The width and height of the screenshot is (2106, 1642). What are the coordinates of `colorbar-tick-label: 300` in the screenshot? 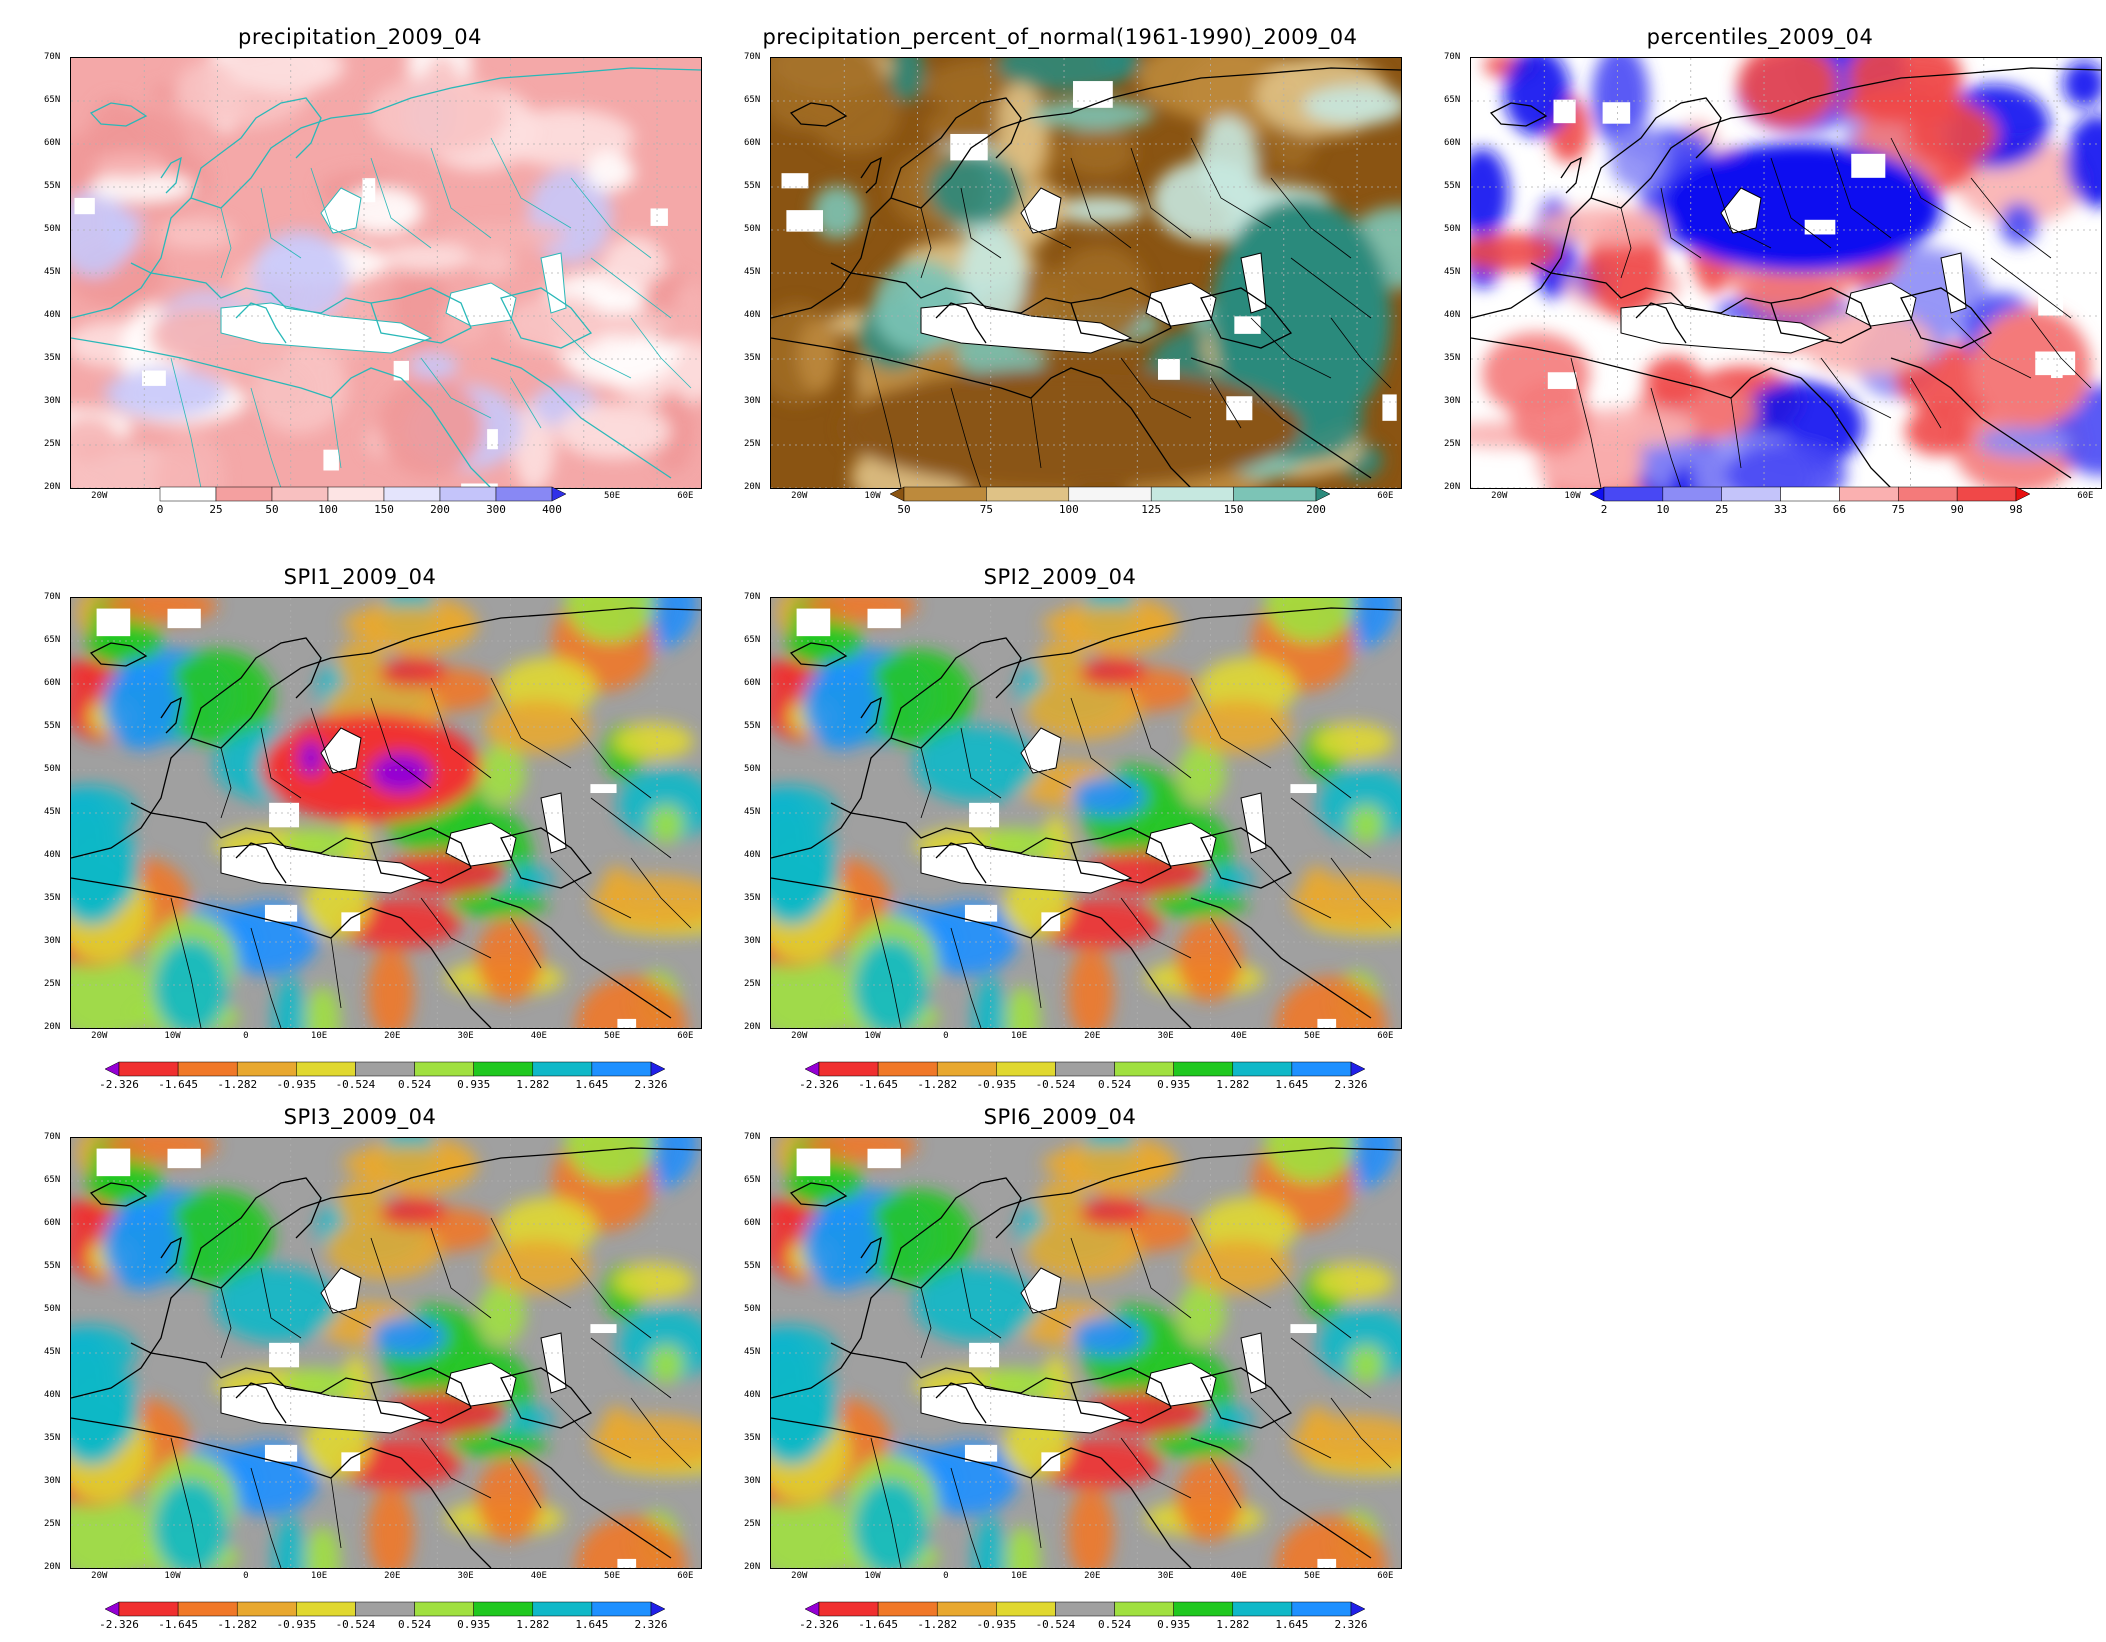 It's located at (496, 509).